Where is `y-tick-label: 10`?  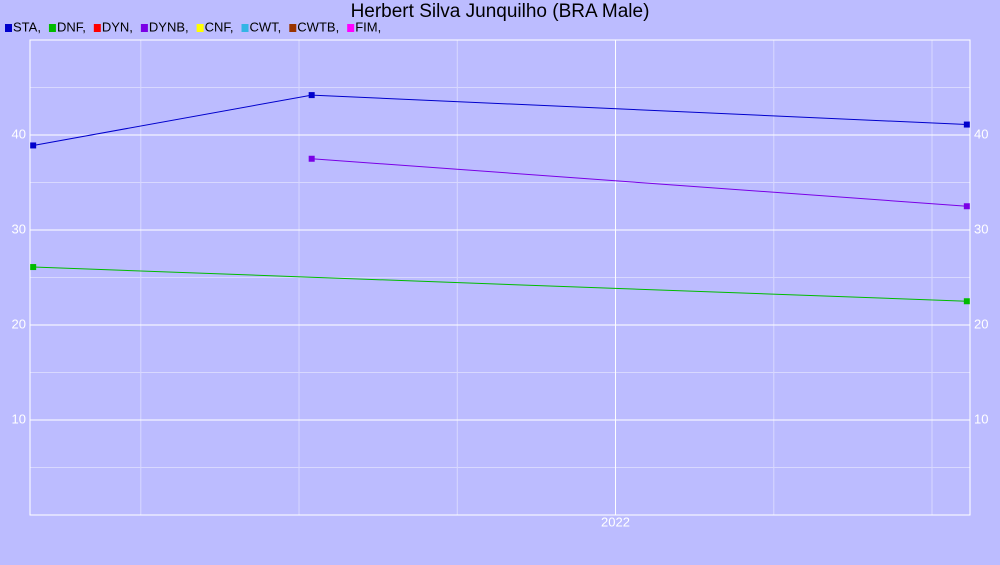
y-tick-label: 10 is located at coordinates (19, 418).